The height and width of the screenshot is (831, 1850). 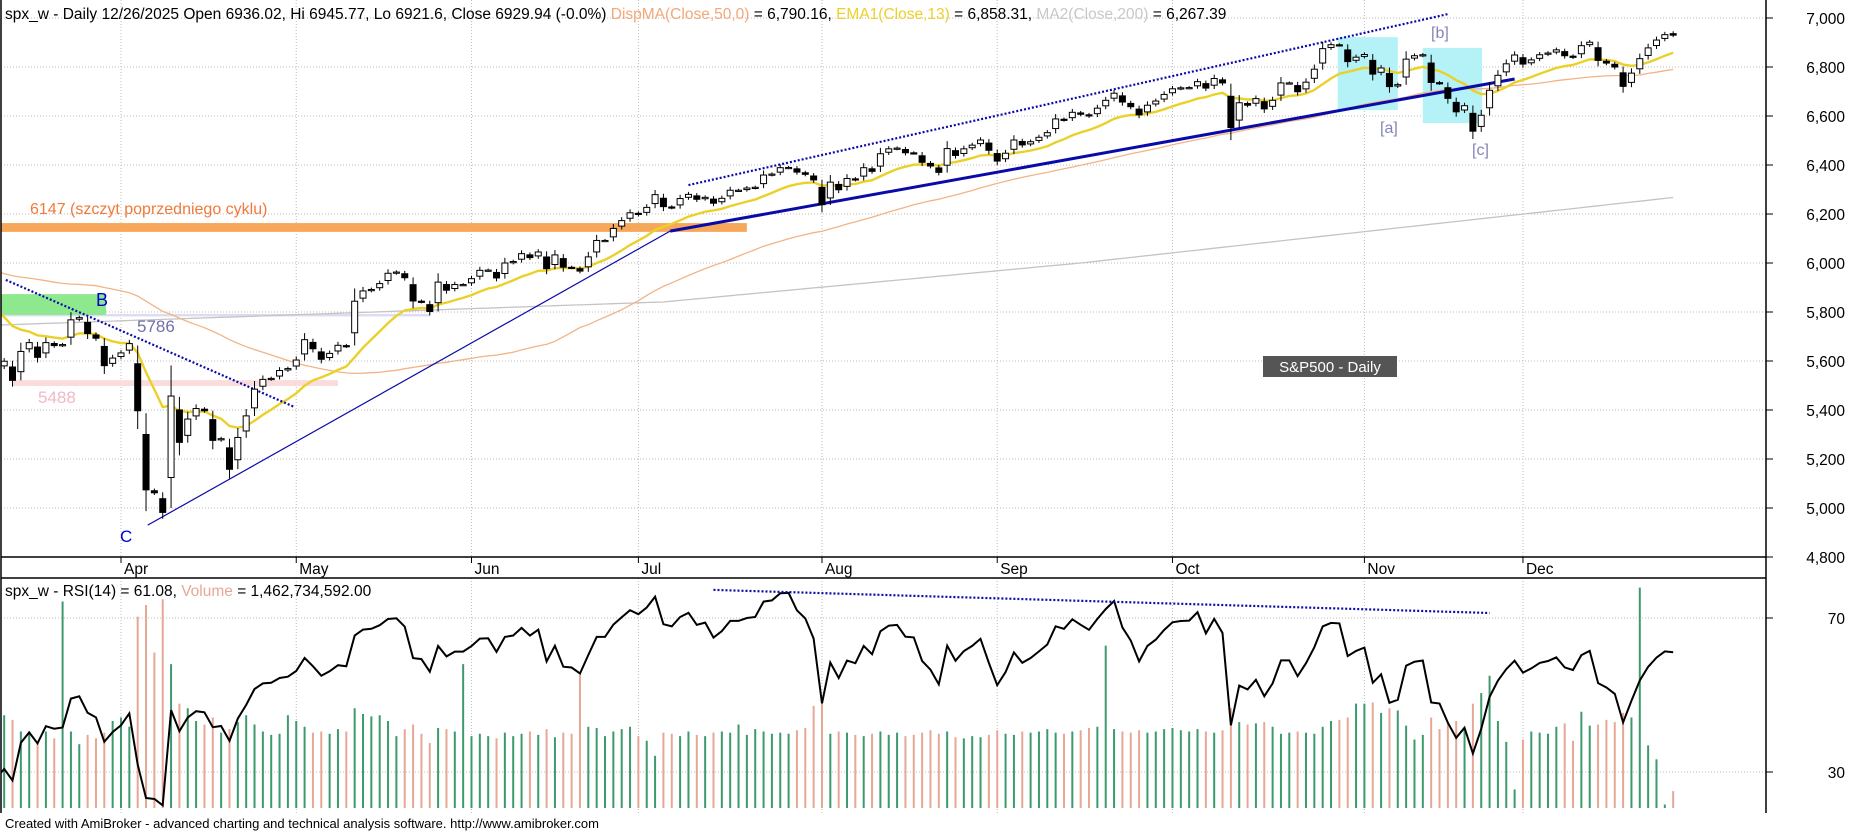 What do you see at coordinates (57, 397) in the screenshot?
I see `level-5488-label: 5488` at bounding box center [57, 397].